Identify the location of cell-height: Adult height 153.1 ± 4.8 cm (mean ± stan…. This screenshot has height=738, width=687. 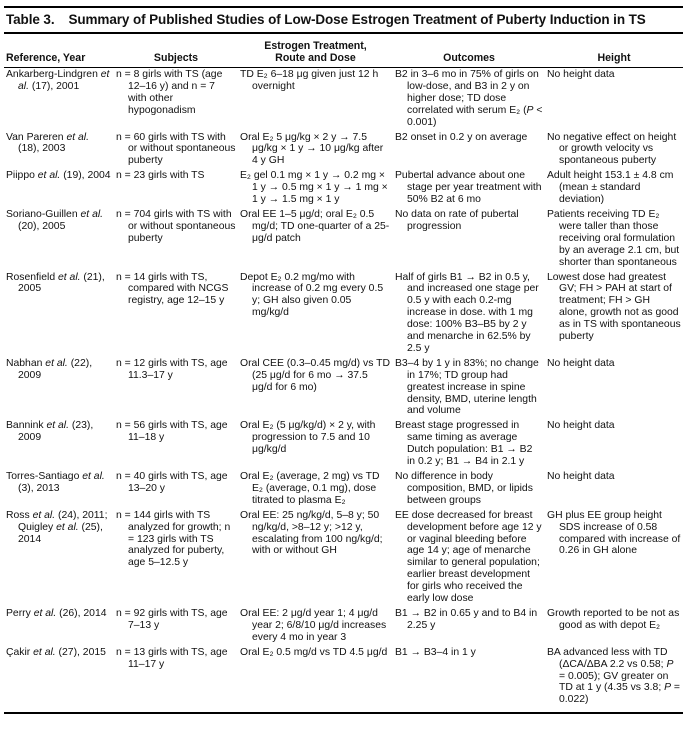
(614, 188).